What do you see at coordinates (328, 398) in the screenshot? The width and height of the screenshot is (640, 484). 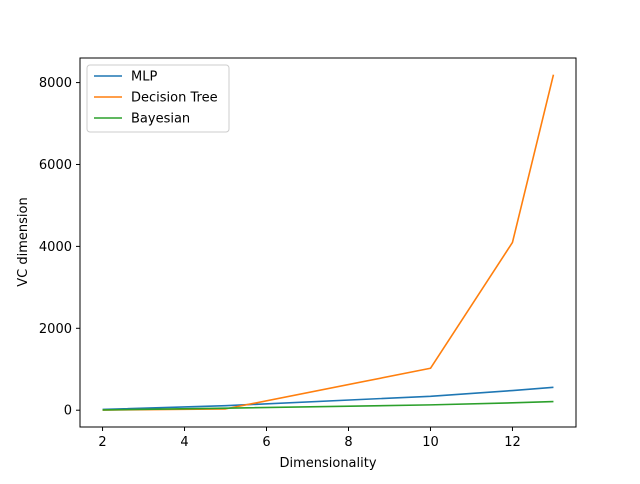 I see `series-line-mlp` at bounding box center [328, 398].